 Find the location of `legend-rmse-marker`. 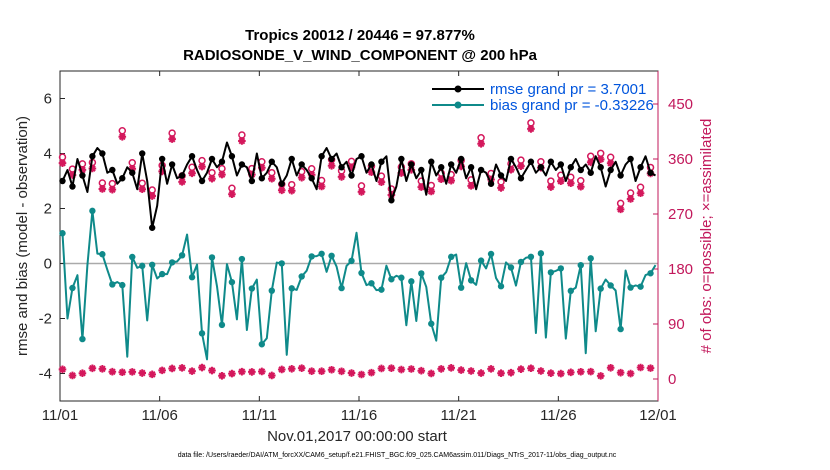

legend-rmse-marker is located at coordinates (458, 89).